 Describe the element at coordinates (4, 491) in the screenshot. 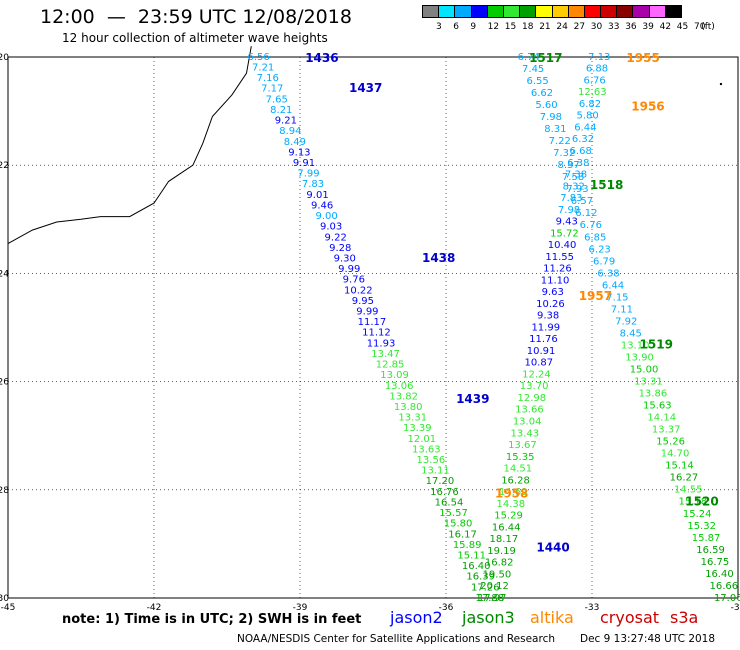

I see `y-tick-label: -28` at that location.